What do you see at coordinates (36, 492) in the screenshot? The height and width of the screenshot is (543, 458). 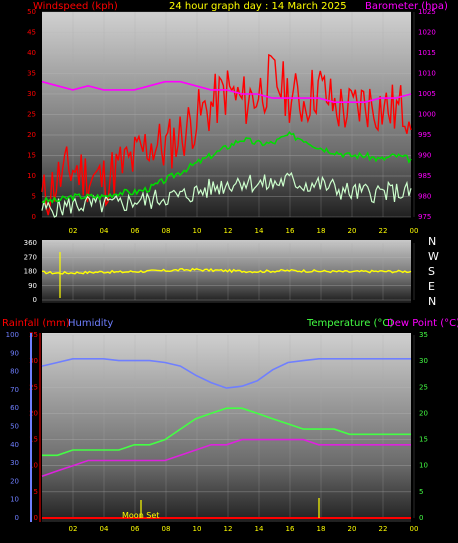 I see `rain-tick-label: 5` at bounding box center [36, 492].